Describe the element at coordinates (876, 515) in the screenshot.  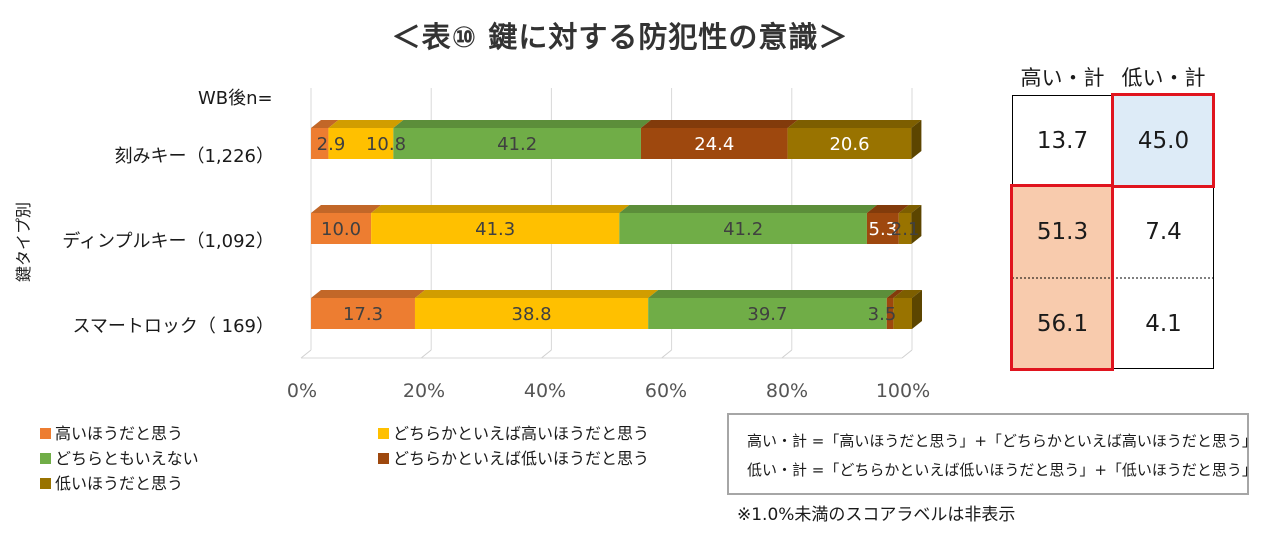
I see `footnote: ※1.0%未満のスコアラベルは非表示` at that location.